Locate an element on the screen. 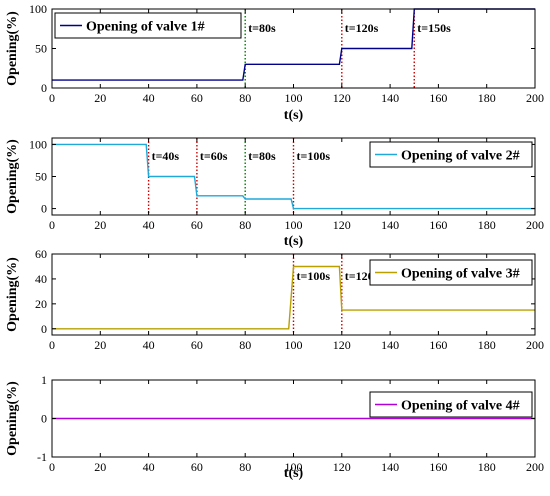 This screenshot has width=550, height=496. y-tick-label: 60 is located at coordinates (41, 254).